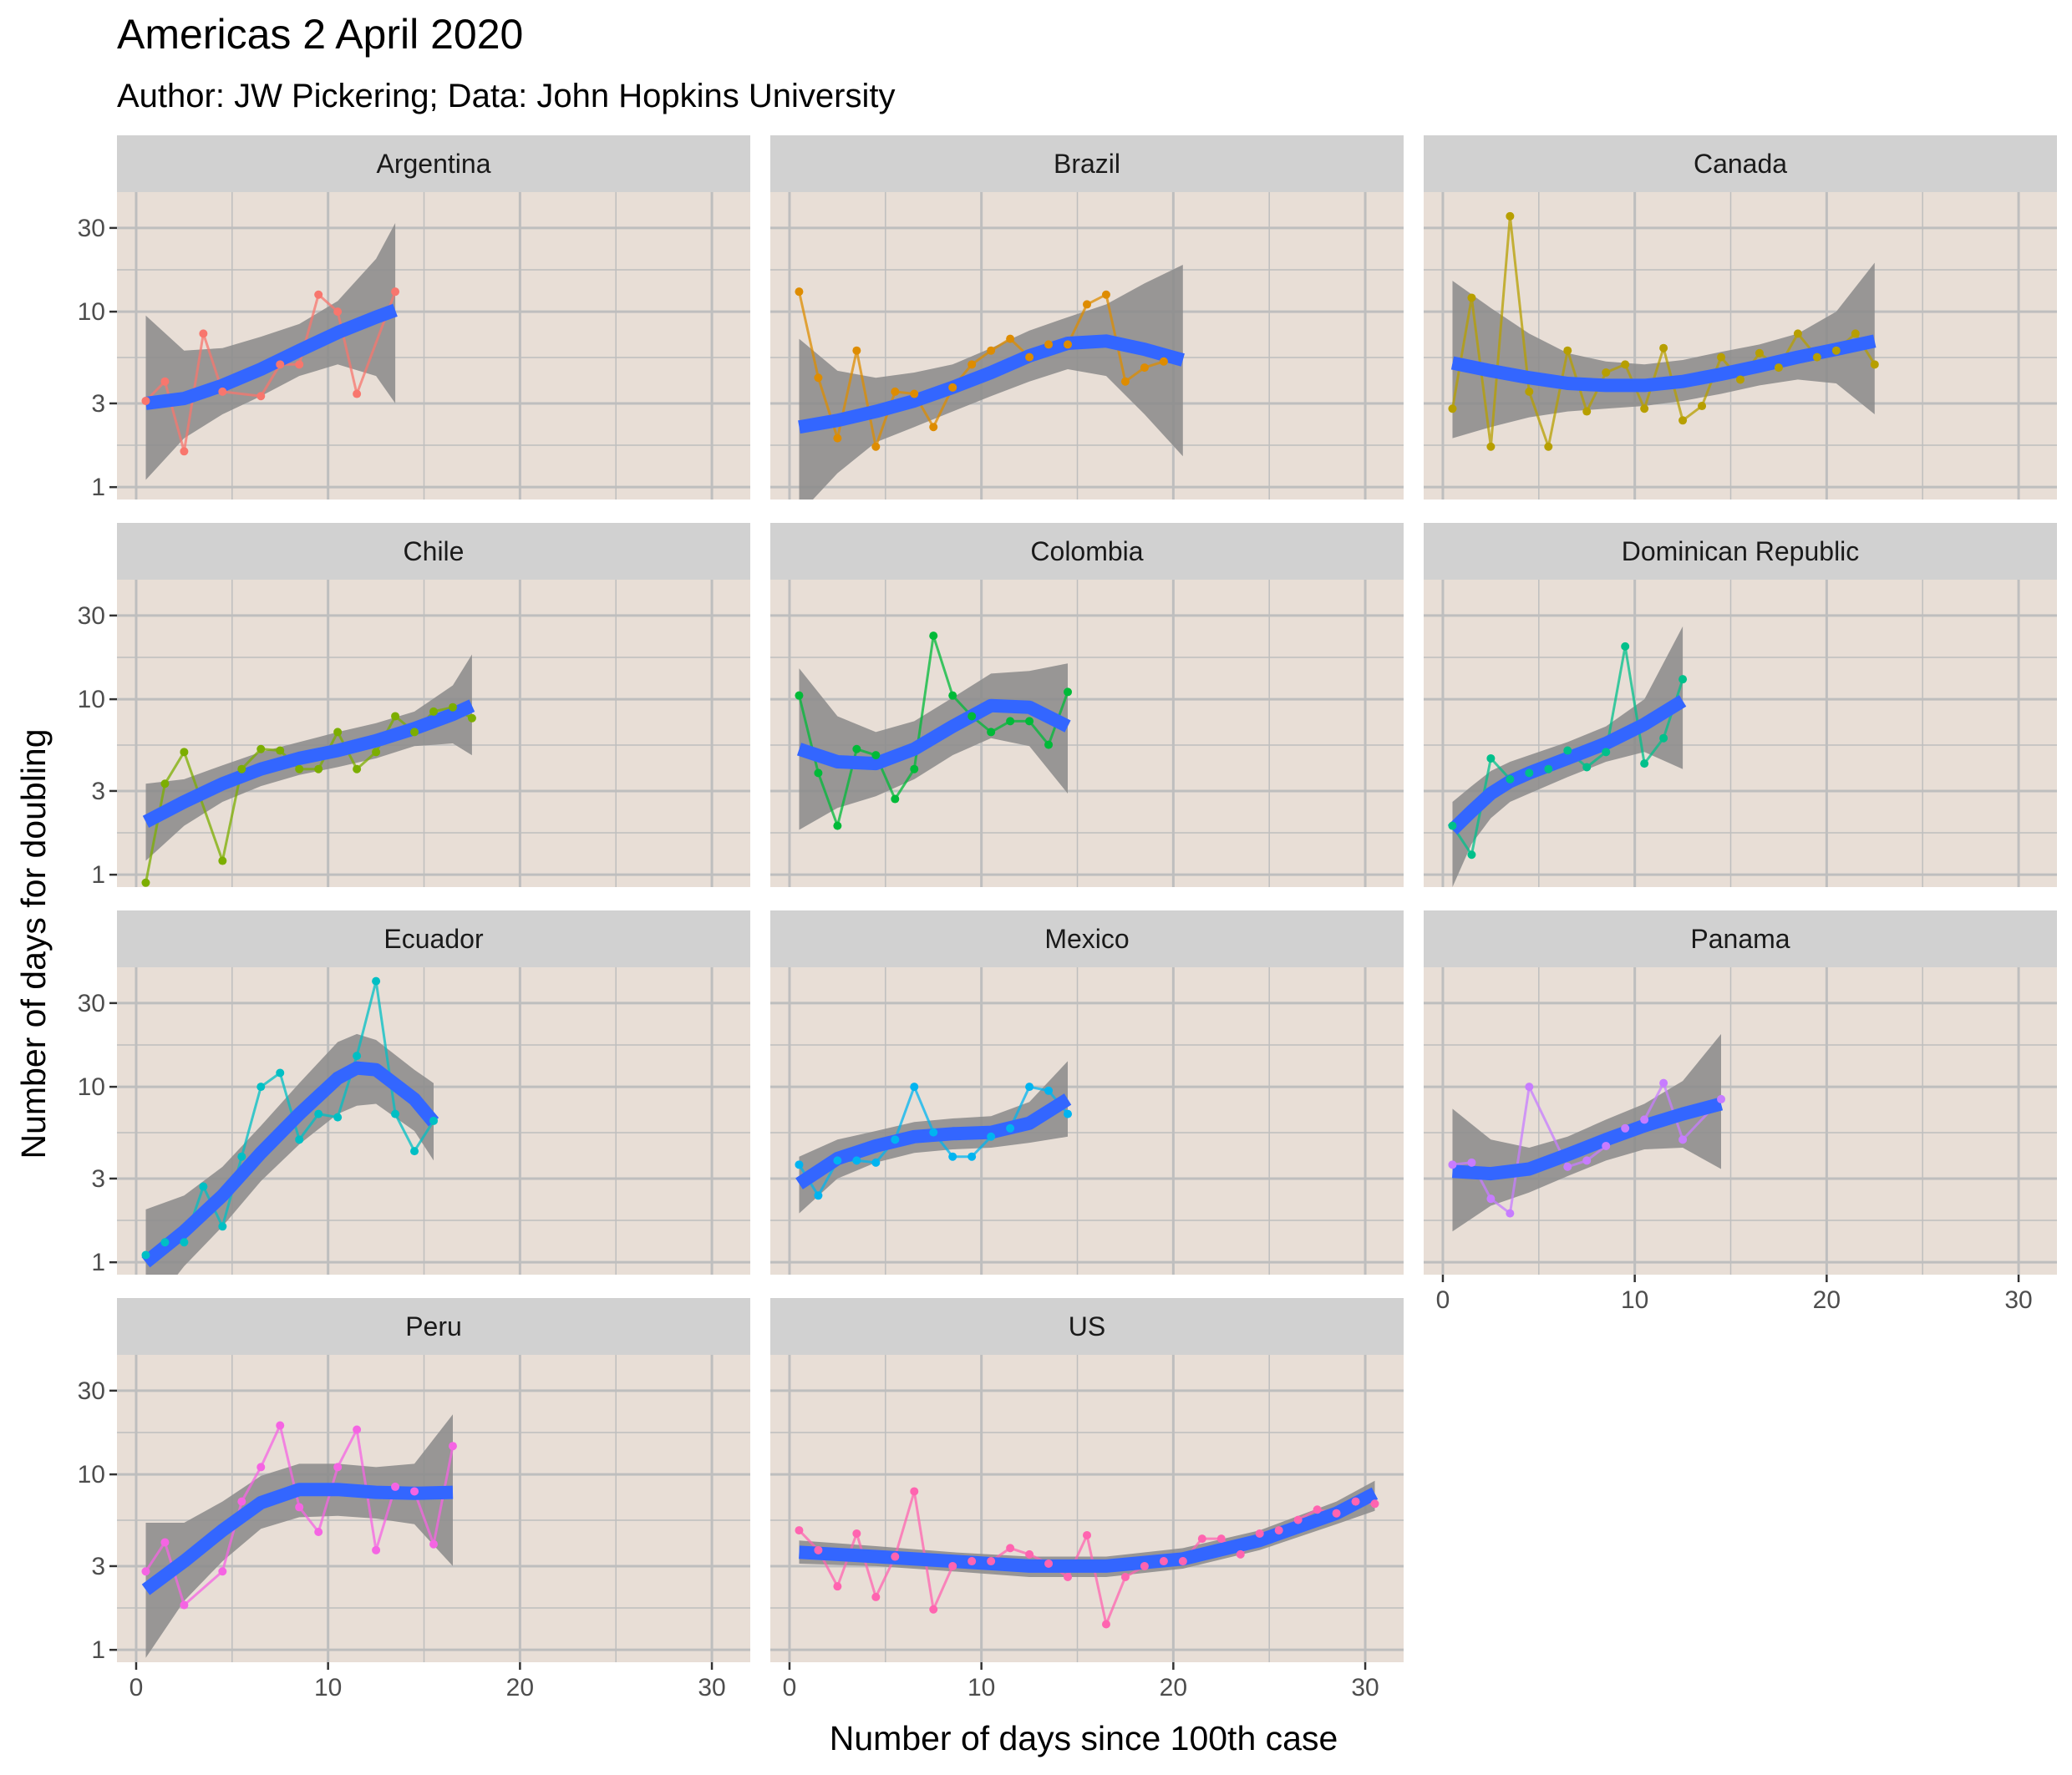 Image resolution: width=2072 pixels, height=1775 pixels. Describe the element at coordinates (790, 1687) in the screenshot. I see `x-tick-label: 0` at that location.